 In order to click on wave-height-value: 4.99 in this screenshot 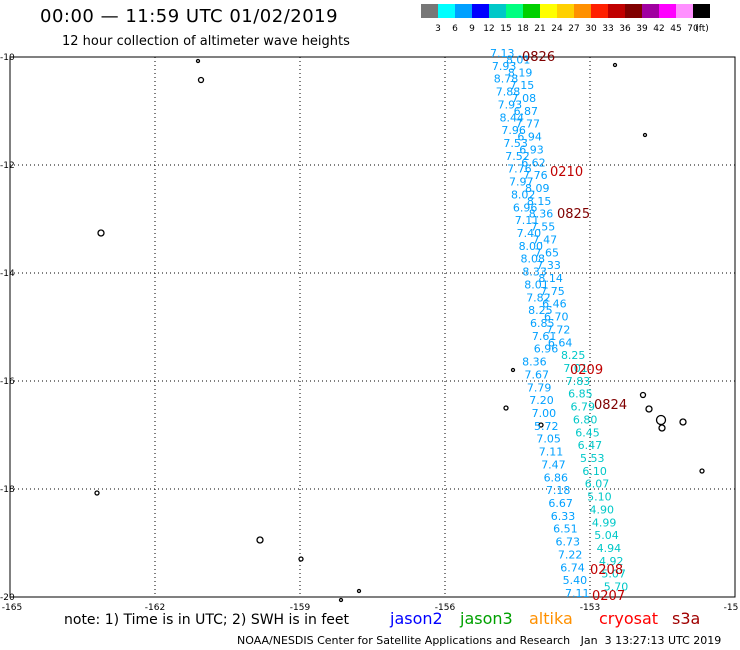, I will do `click(604, 522)`.